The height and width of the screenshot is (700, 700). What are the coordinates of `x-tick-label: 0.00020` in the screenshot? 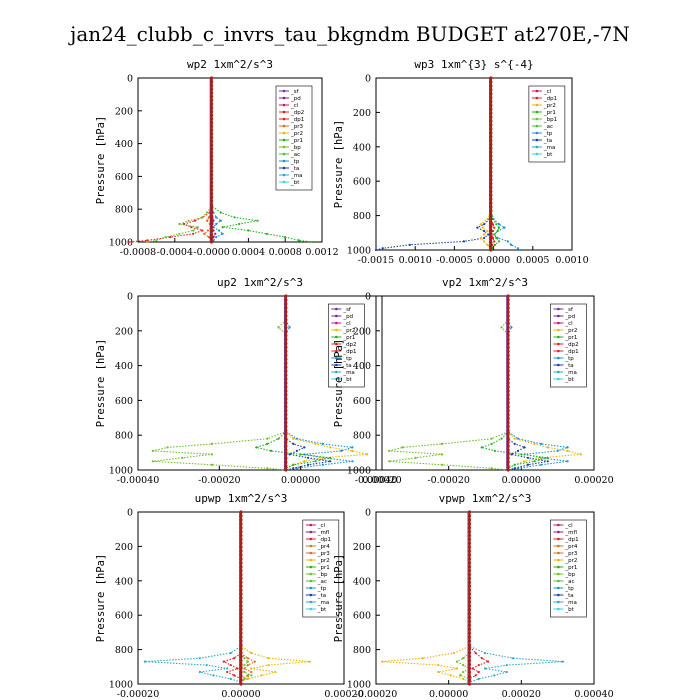 It's located at (343, 694).